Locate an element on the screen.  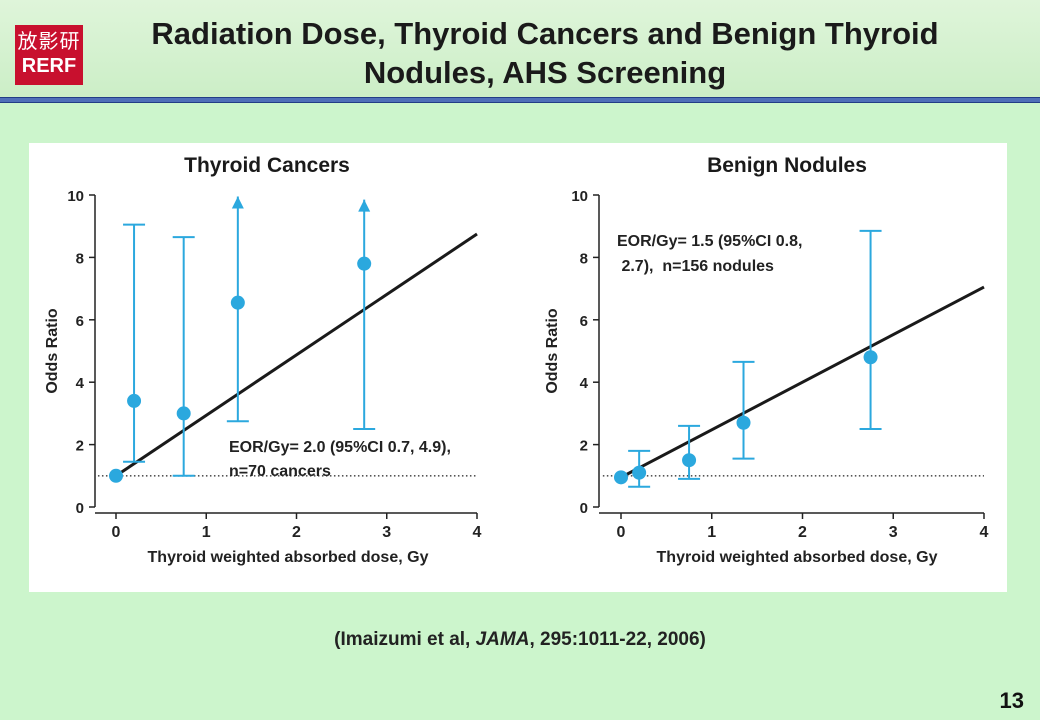
annotation-line: EOR/Gy= 1.5 (95%CI 0.8, is located at coordinates (709, 241).